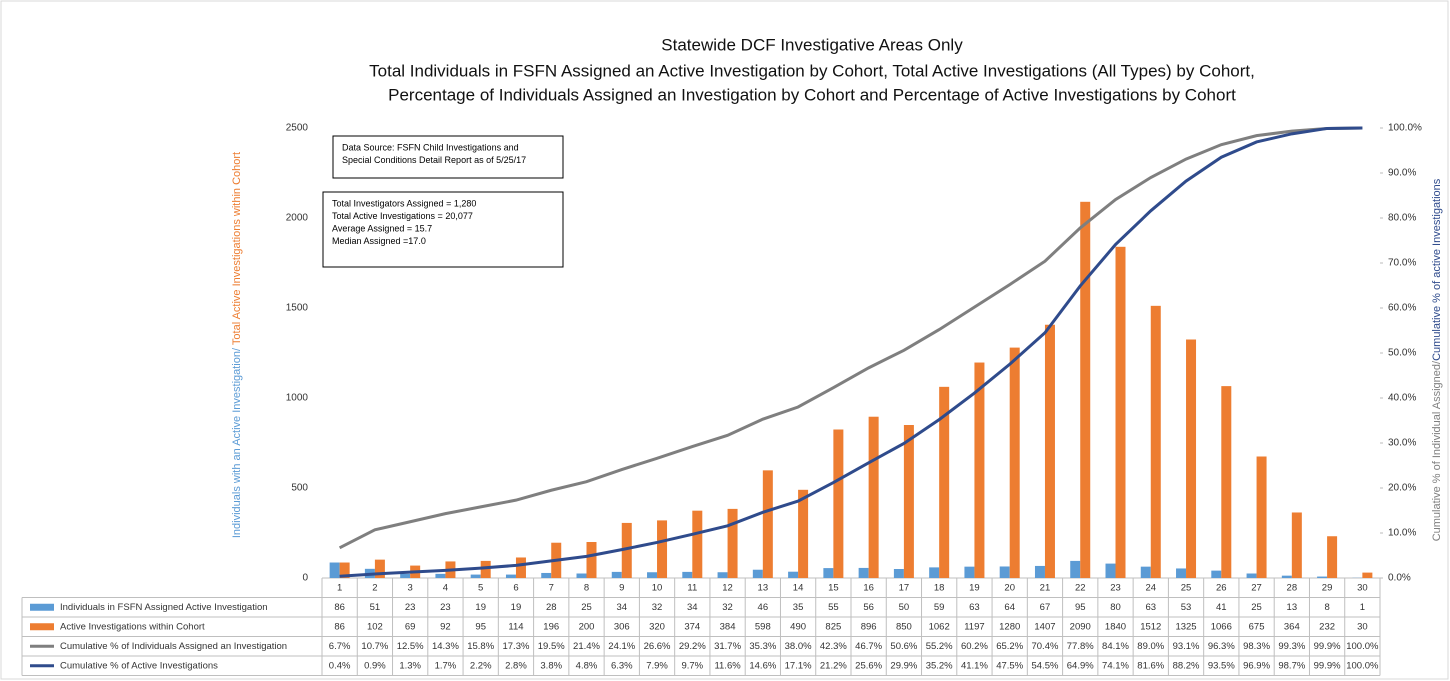 The image size is (1450, 681). I want to click on table-cell: 29.9%, so click(903, 665).